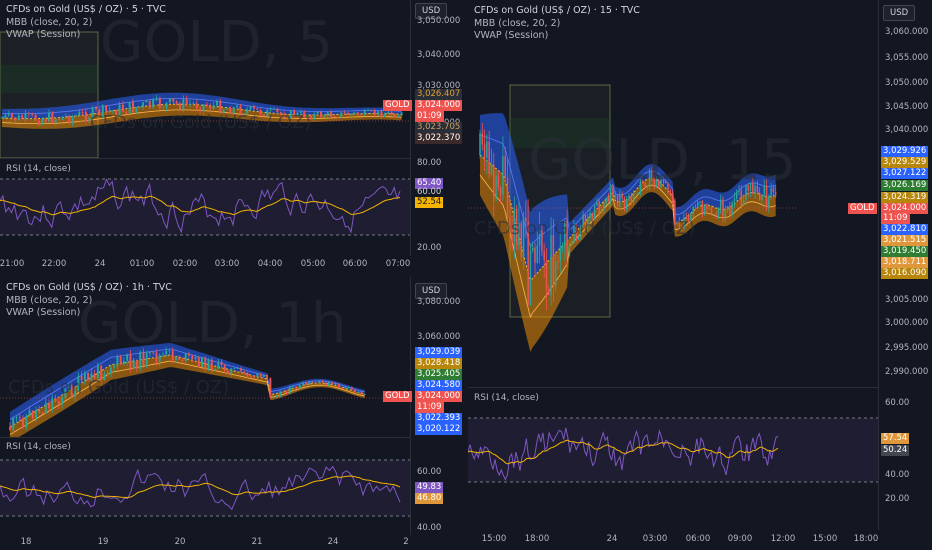  I want to click on symbol-title: CFDs on Gold (US$ / OZ) · 5 · TVC, so click(86, 9).